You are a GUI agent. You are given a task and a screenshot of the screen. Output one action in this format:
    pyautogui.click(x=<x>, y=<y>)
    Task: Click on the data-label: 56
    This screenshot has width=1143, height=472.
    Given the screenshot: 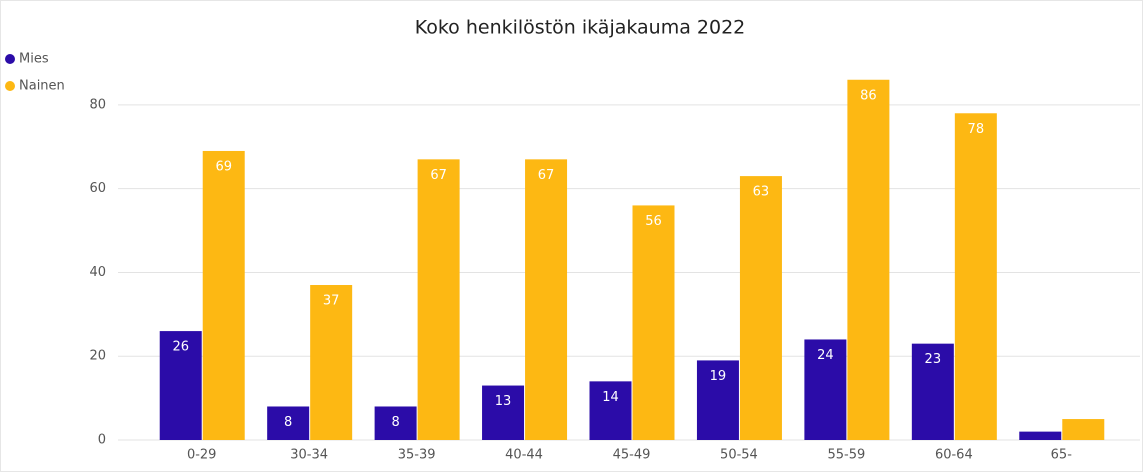 What is the action you would take?
    pyautogui.click(x=653, y=221)
    